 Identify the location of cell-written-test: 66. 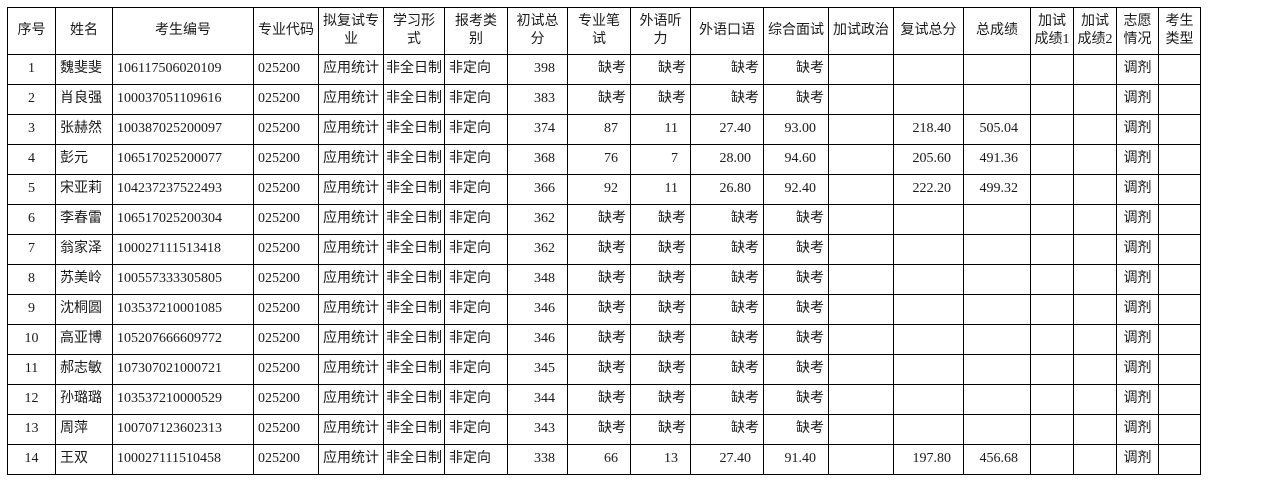
(599, 459).